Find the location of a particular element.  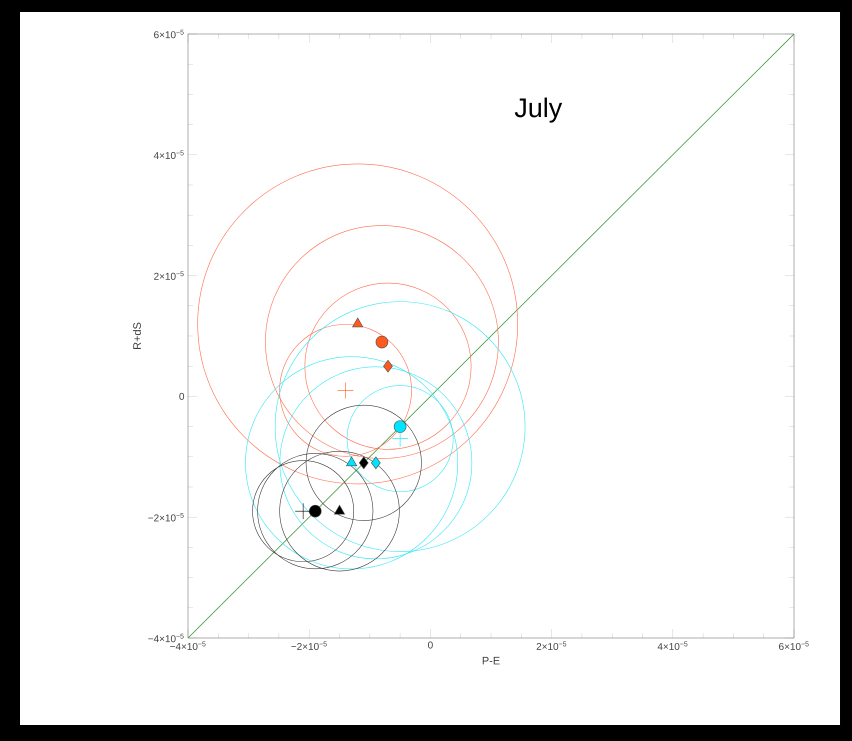

y-tick-label: −2×10$^{−5}$ is located at coordinates (166, 517).